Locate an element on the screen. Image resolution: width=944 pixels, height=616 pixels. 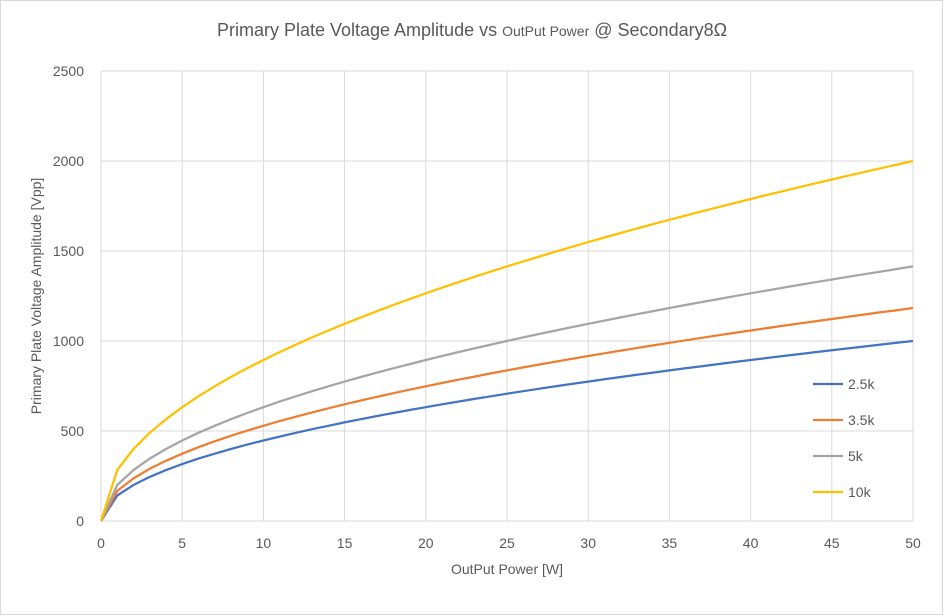
chart-title-part1: Primary Plate Voltage Amplitude vs is located at coordinates (359, 30).